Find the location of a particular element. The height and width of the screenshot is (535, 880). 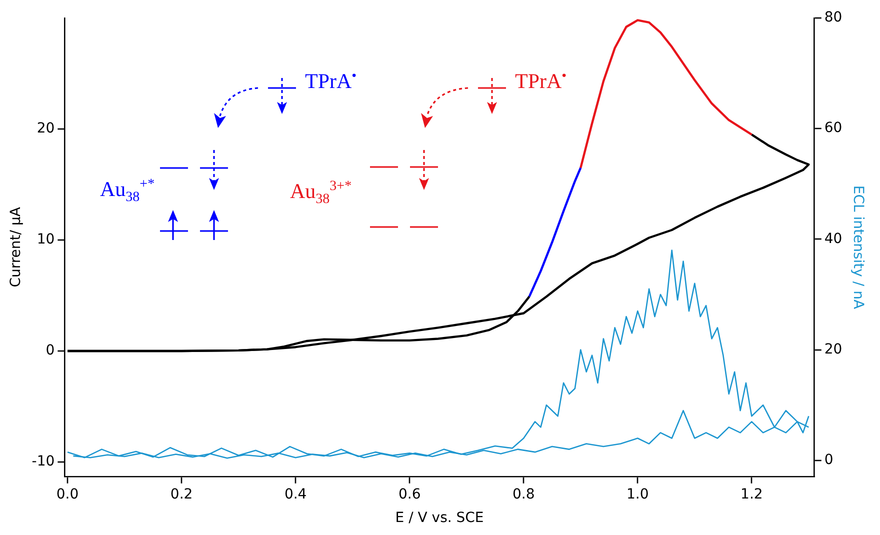

x-tick-label: 0.4 is located at coordinates (295, 494).